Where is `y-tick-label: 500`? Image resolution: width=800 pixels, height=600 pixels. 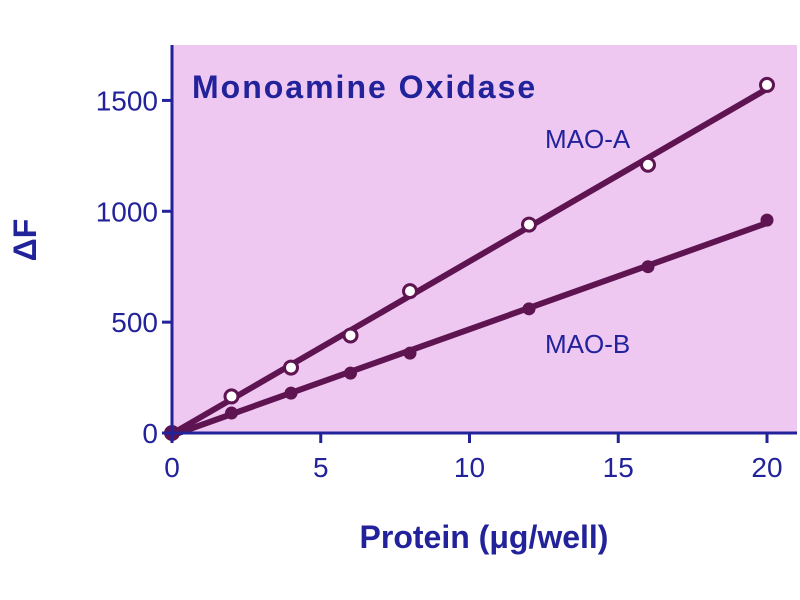
y-tick-label: 500 is located at coordinates (134, 322).